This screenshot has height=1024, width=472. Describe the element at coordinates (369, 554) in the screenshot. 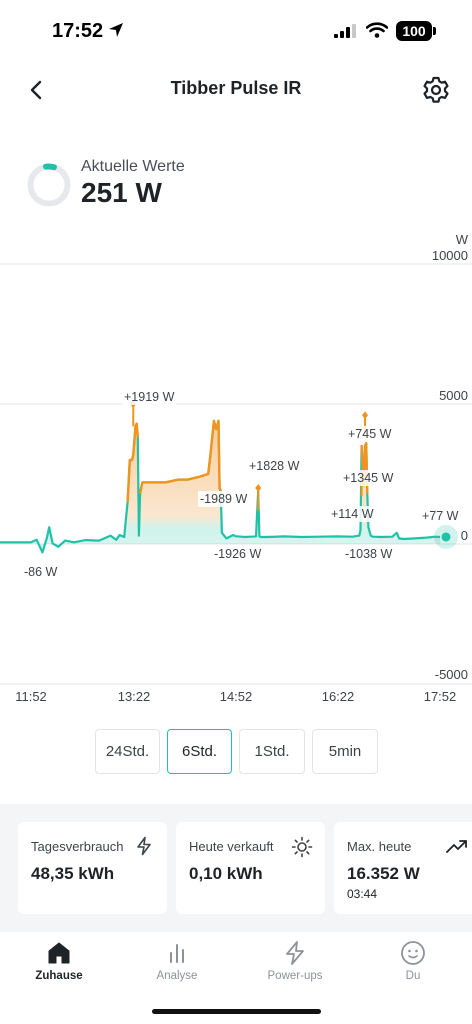

I see `chart-annotation: -1038 W` at that location.